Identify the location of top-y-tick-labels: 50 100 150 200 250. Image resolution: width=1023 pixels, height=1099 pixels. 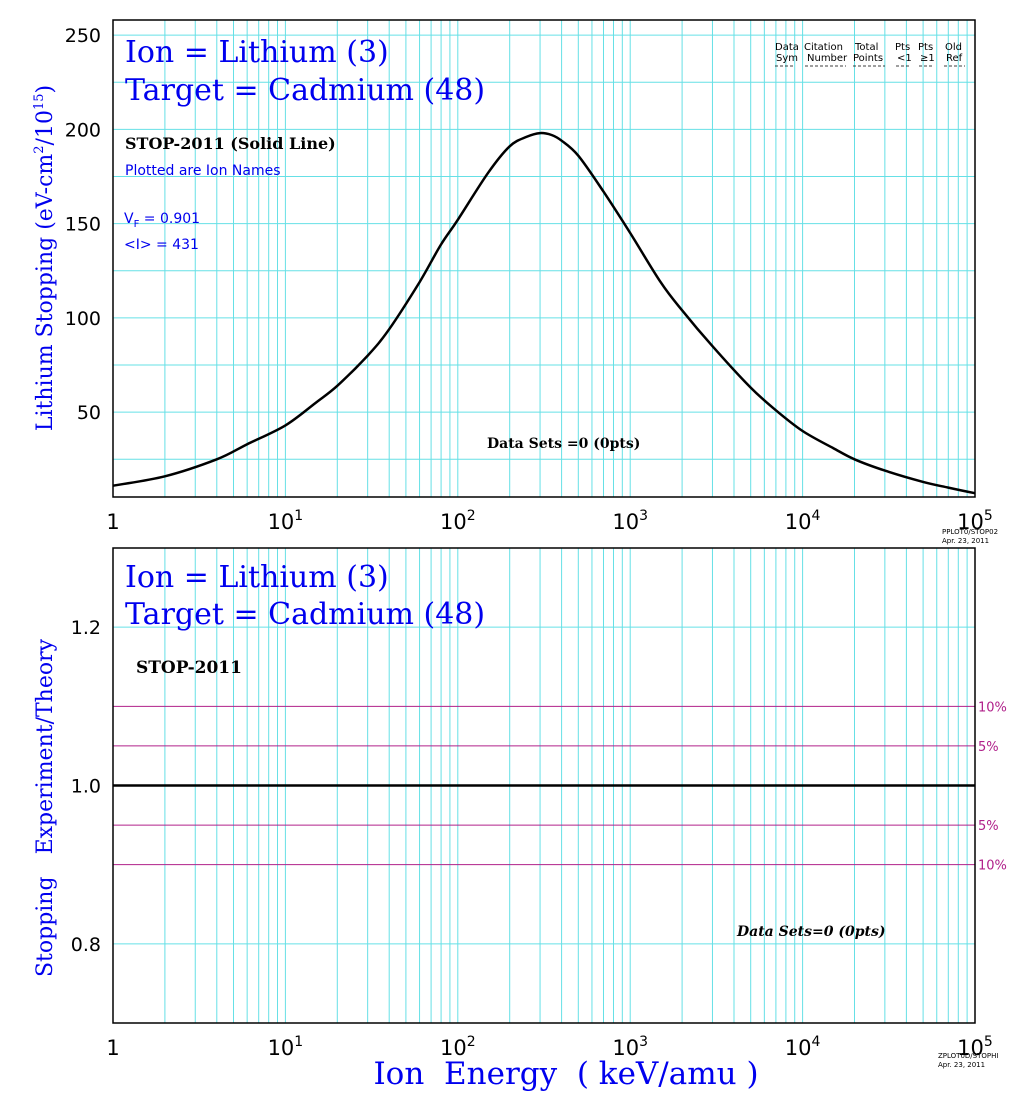
(83, 224).